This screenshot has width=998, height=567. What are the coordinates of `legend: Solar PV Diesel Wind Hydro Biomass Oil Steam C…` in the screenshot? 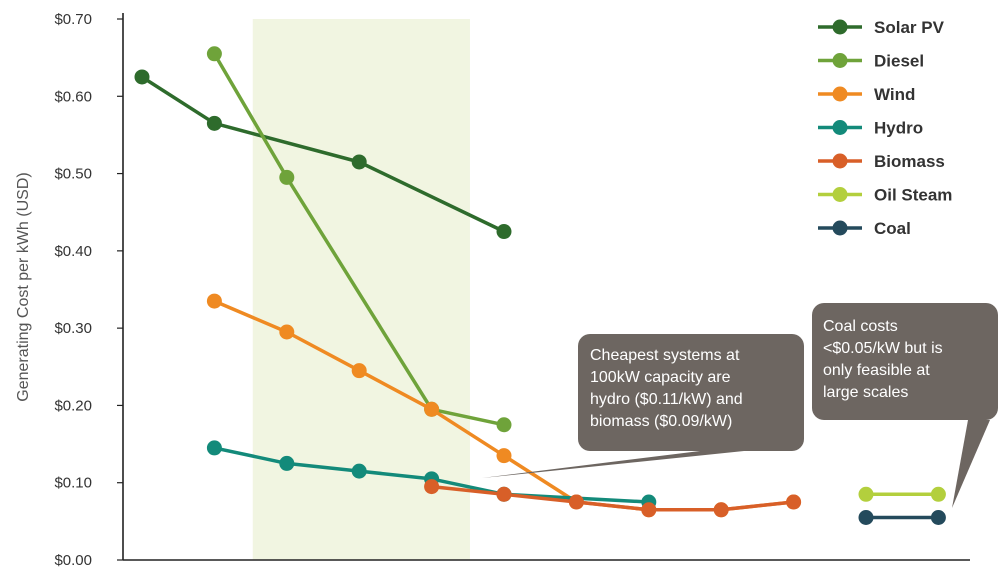 It's located at (885, 128).